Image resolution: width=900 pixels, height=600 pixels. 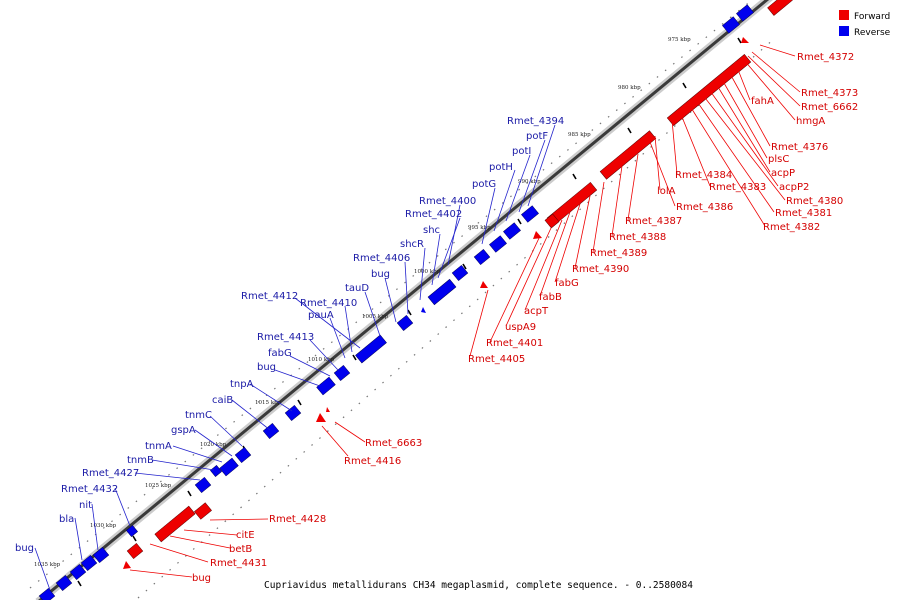 What do you see at coordinates (245, 535) in the screenshot?
I see `gene-label: citE` at bounding box center [245, 535].